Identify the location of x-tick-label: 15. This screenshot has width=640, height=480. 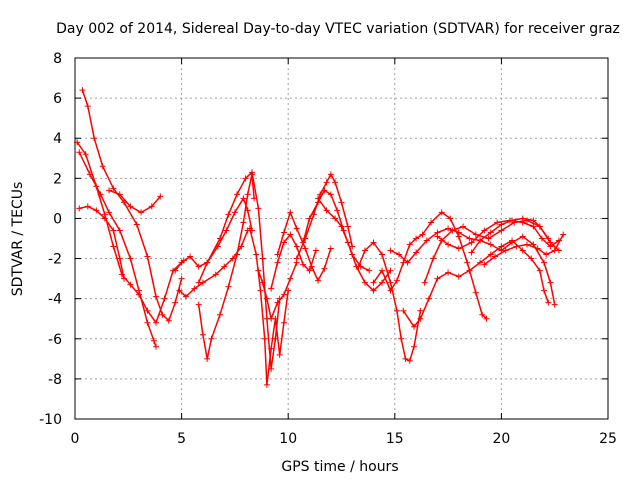
(395, 439).